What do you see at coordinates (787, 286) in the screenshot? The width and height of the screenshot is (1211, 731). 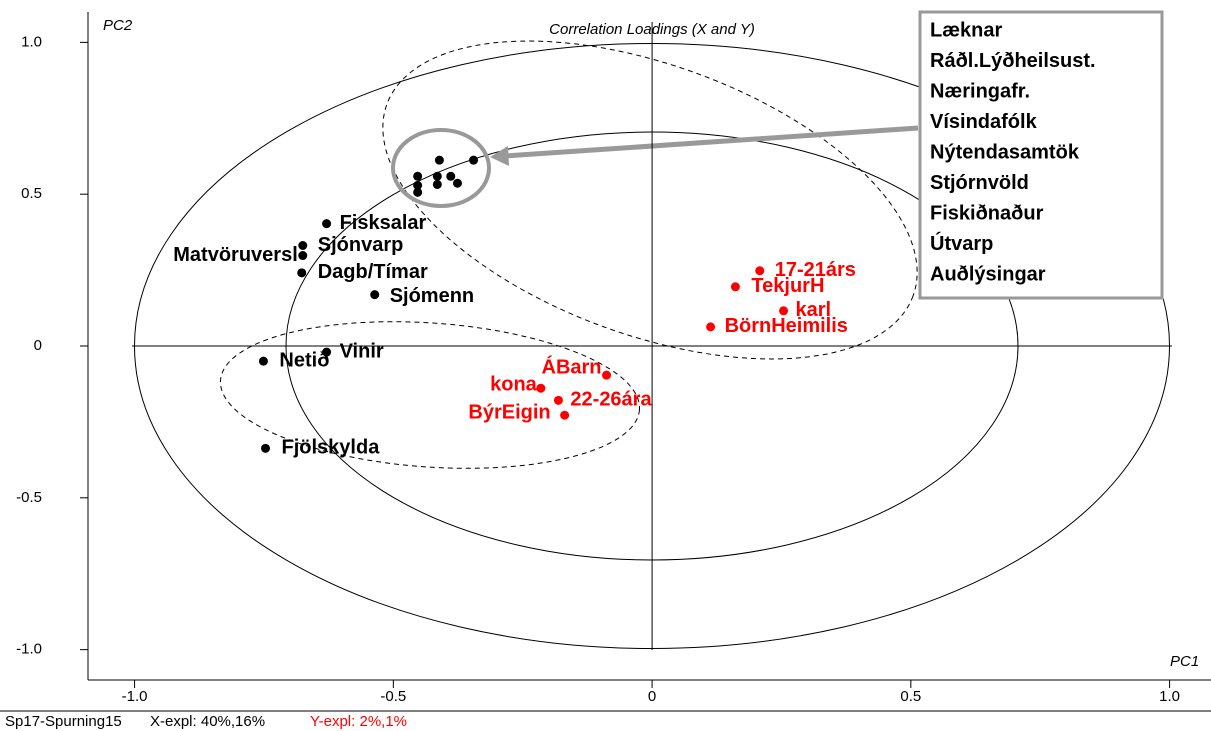 I see `point-label: TekjurH` at bounding box center [787, 286].